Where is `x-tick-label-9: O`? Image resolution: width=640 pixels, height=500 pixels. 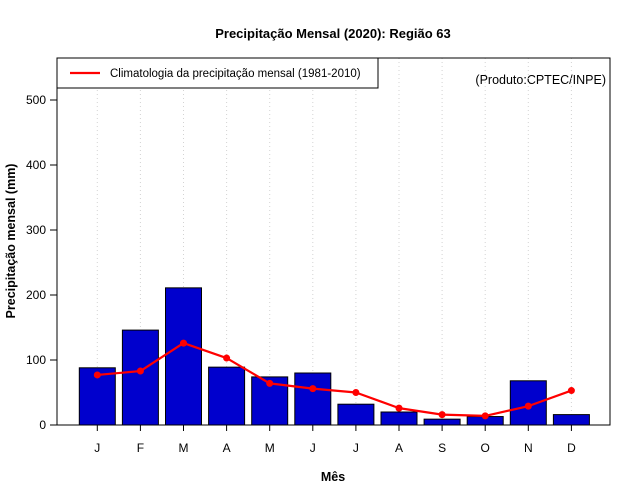 x-tick-label-9: O is located at coordinates (485, 448).